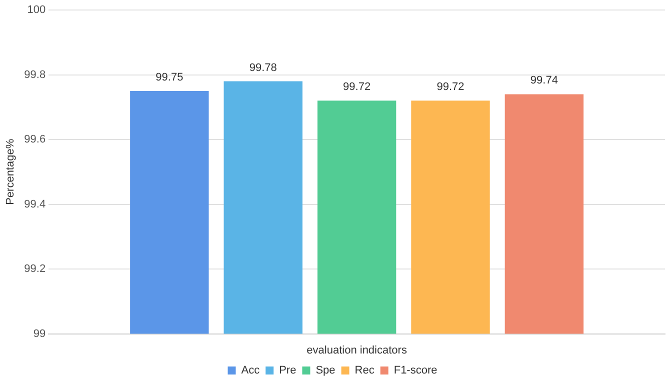 The height and width of the screenshot is (386, 669). What do you see at coordinates (364, 370) in the screenshot?
I see `legend-label: Rec` at bounding box center [364, 370].